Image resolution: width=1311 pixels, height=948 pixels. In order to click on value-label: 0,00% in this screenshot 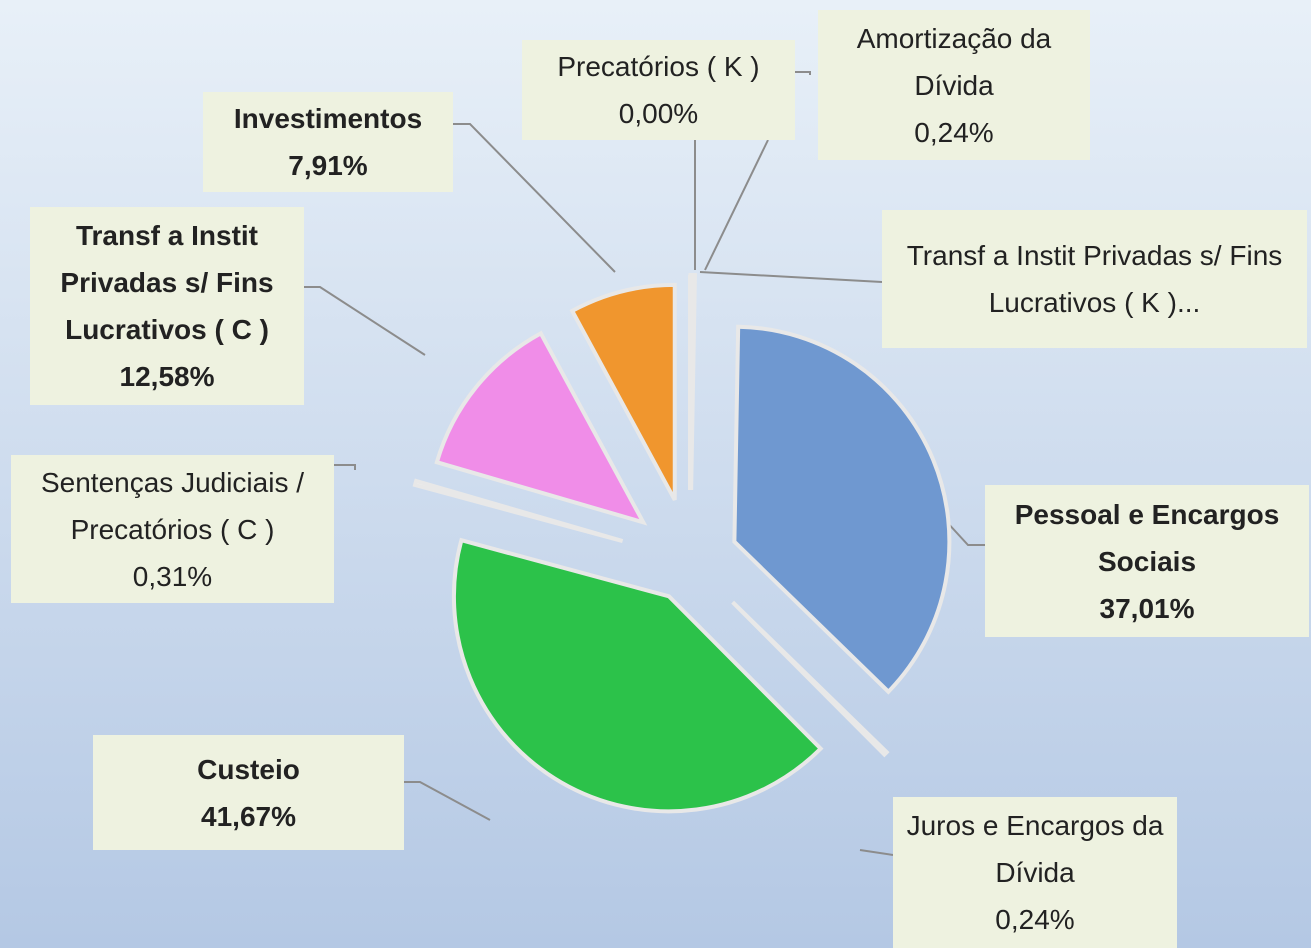, I will do `click(658, 113)`.